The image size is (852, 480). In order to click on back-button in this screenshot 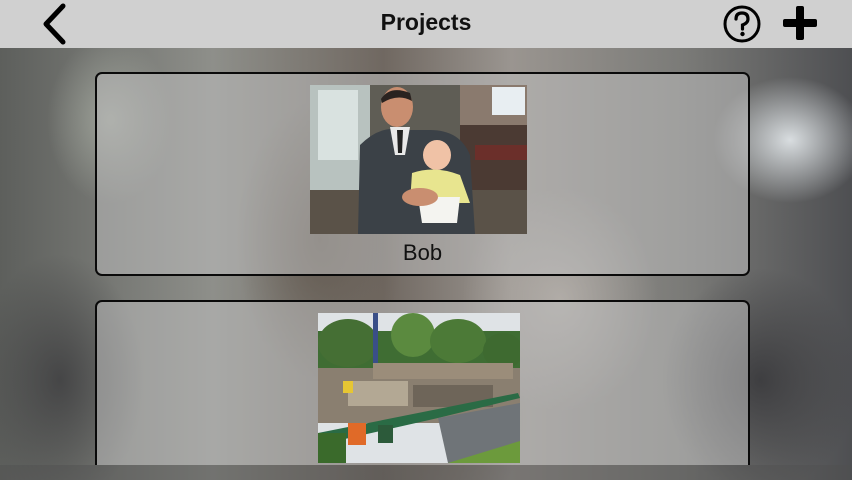, I will do `click(54, 24)`.